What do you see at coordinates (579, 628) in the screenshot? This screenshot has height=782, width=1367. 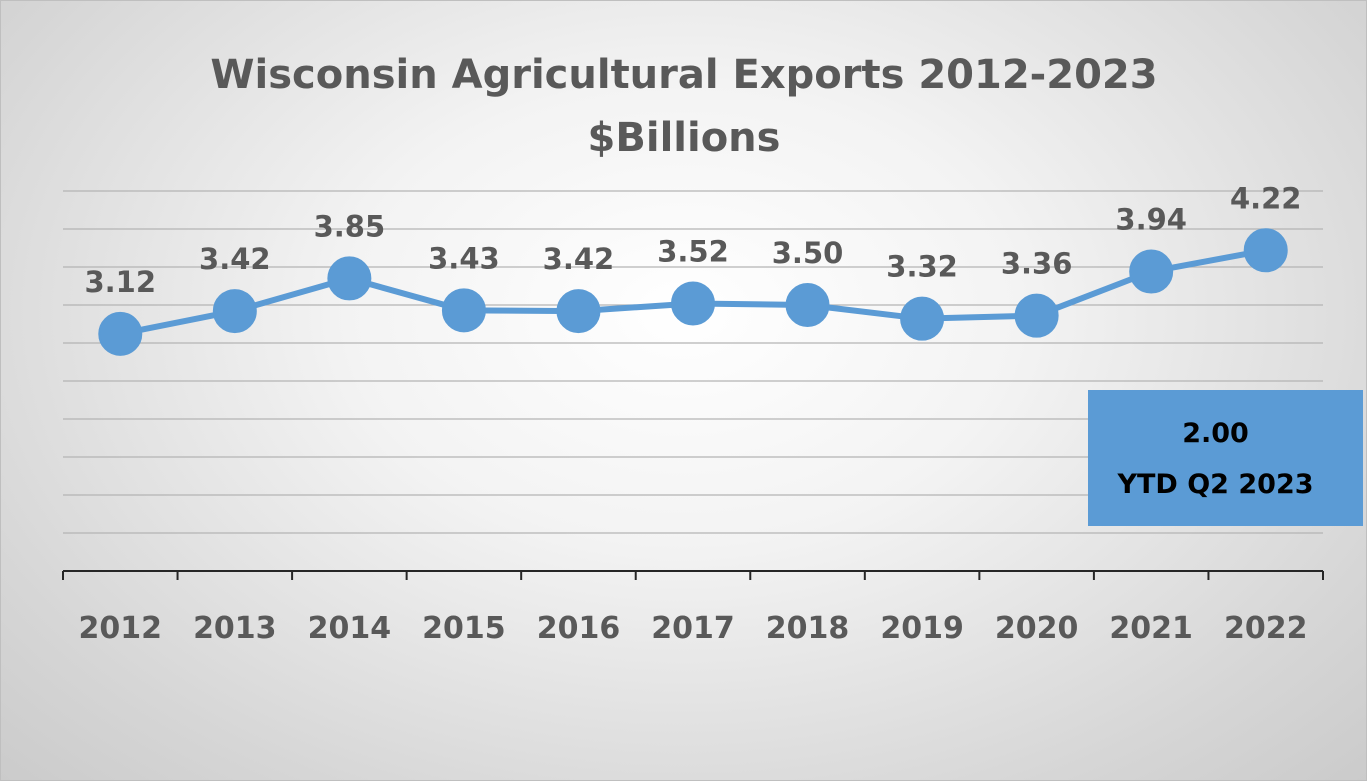 I see `x-tick-label: 2016` at bounding box center [579, 628].